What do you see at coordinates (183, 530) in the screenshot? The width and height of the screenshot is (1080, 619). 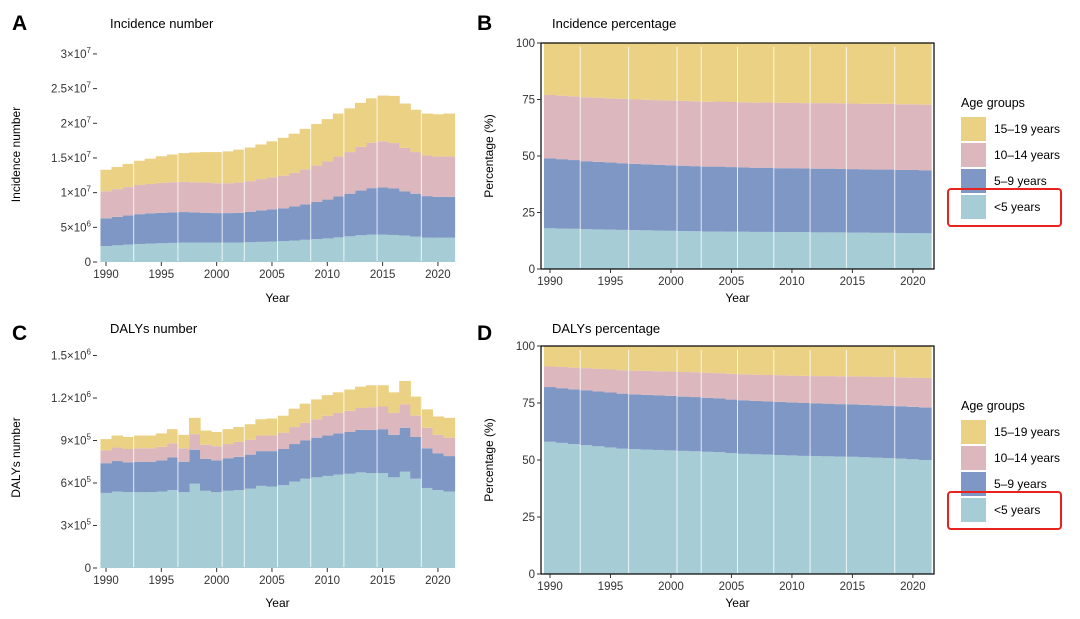 I see `bar-segment-u5-1997` at bounding box center [183, 530].